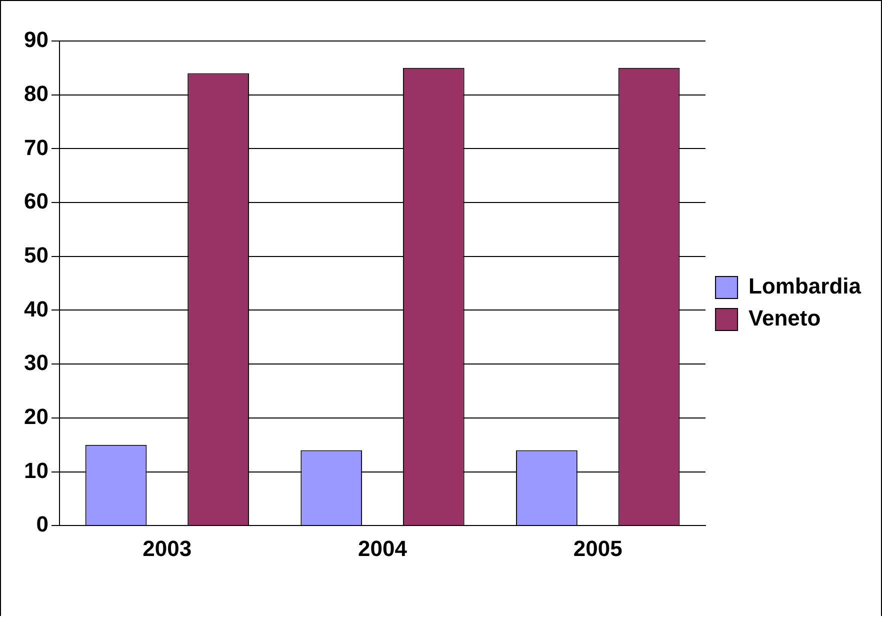 The width and height of the screenshot is (882, 617). Describe the element at coordinates (383, 548) in the screenshot. I see `x-tick-label: 2004` at that location.